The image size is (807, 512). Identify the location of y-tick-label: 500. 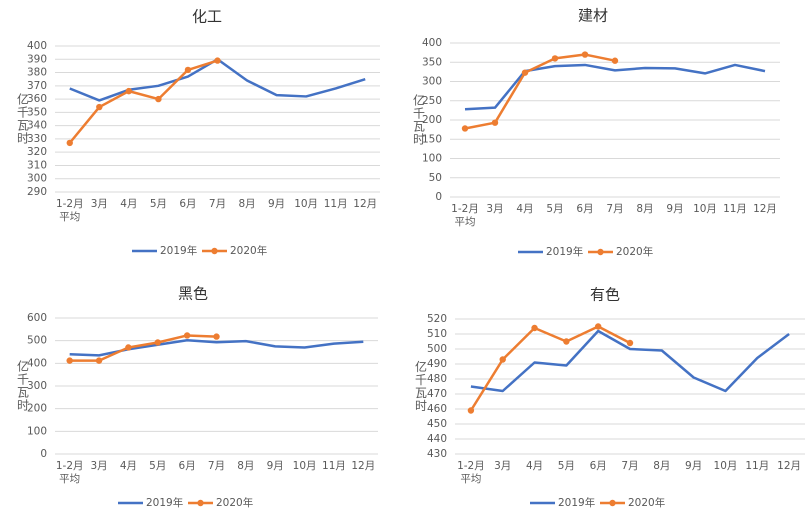
(37, 341).